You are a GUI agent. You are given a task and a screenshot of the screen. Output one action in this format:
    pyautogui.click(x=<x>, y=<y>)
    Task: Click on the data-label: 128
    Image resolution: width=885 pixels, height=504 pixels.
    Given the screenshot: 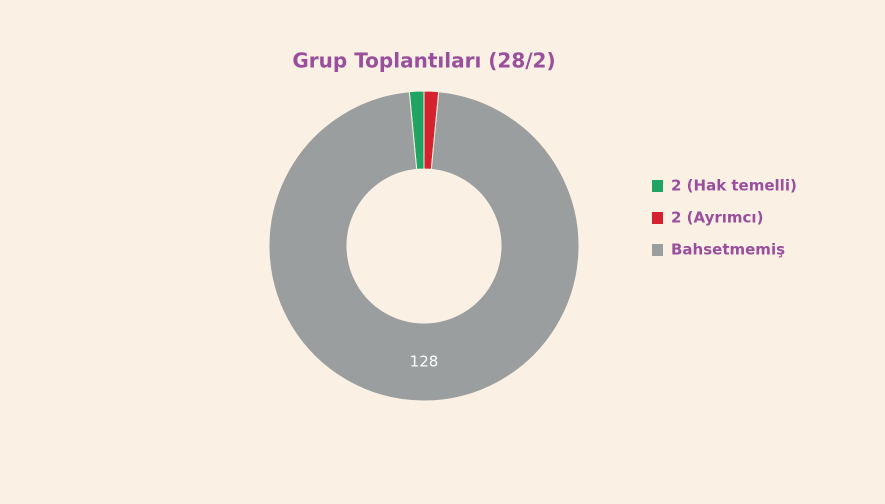 What is the action you would take?
    pyautogui.click(x=424, y=362)
    